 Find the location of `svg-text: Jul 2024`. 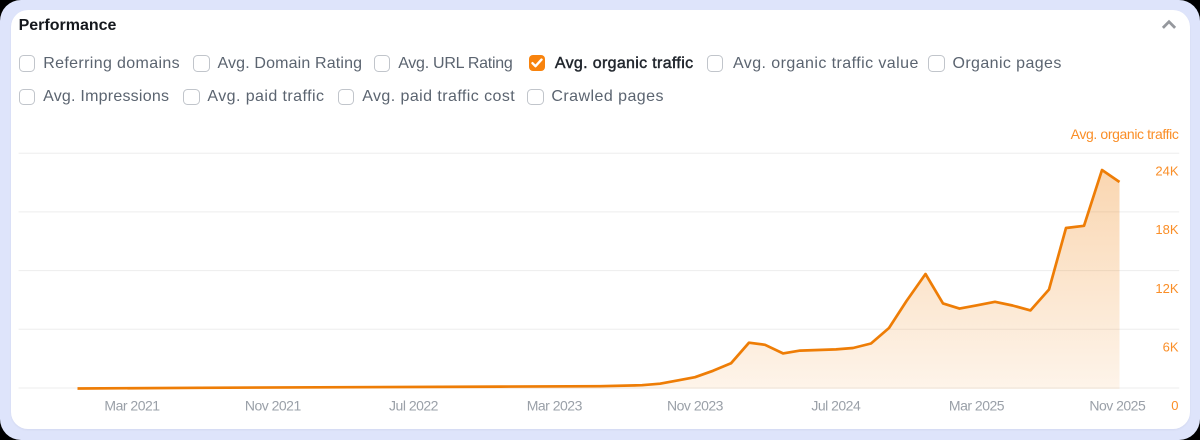

svg-text: Jul 2024 is located at coordinates (836, 405).